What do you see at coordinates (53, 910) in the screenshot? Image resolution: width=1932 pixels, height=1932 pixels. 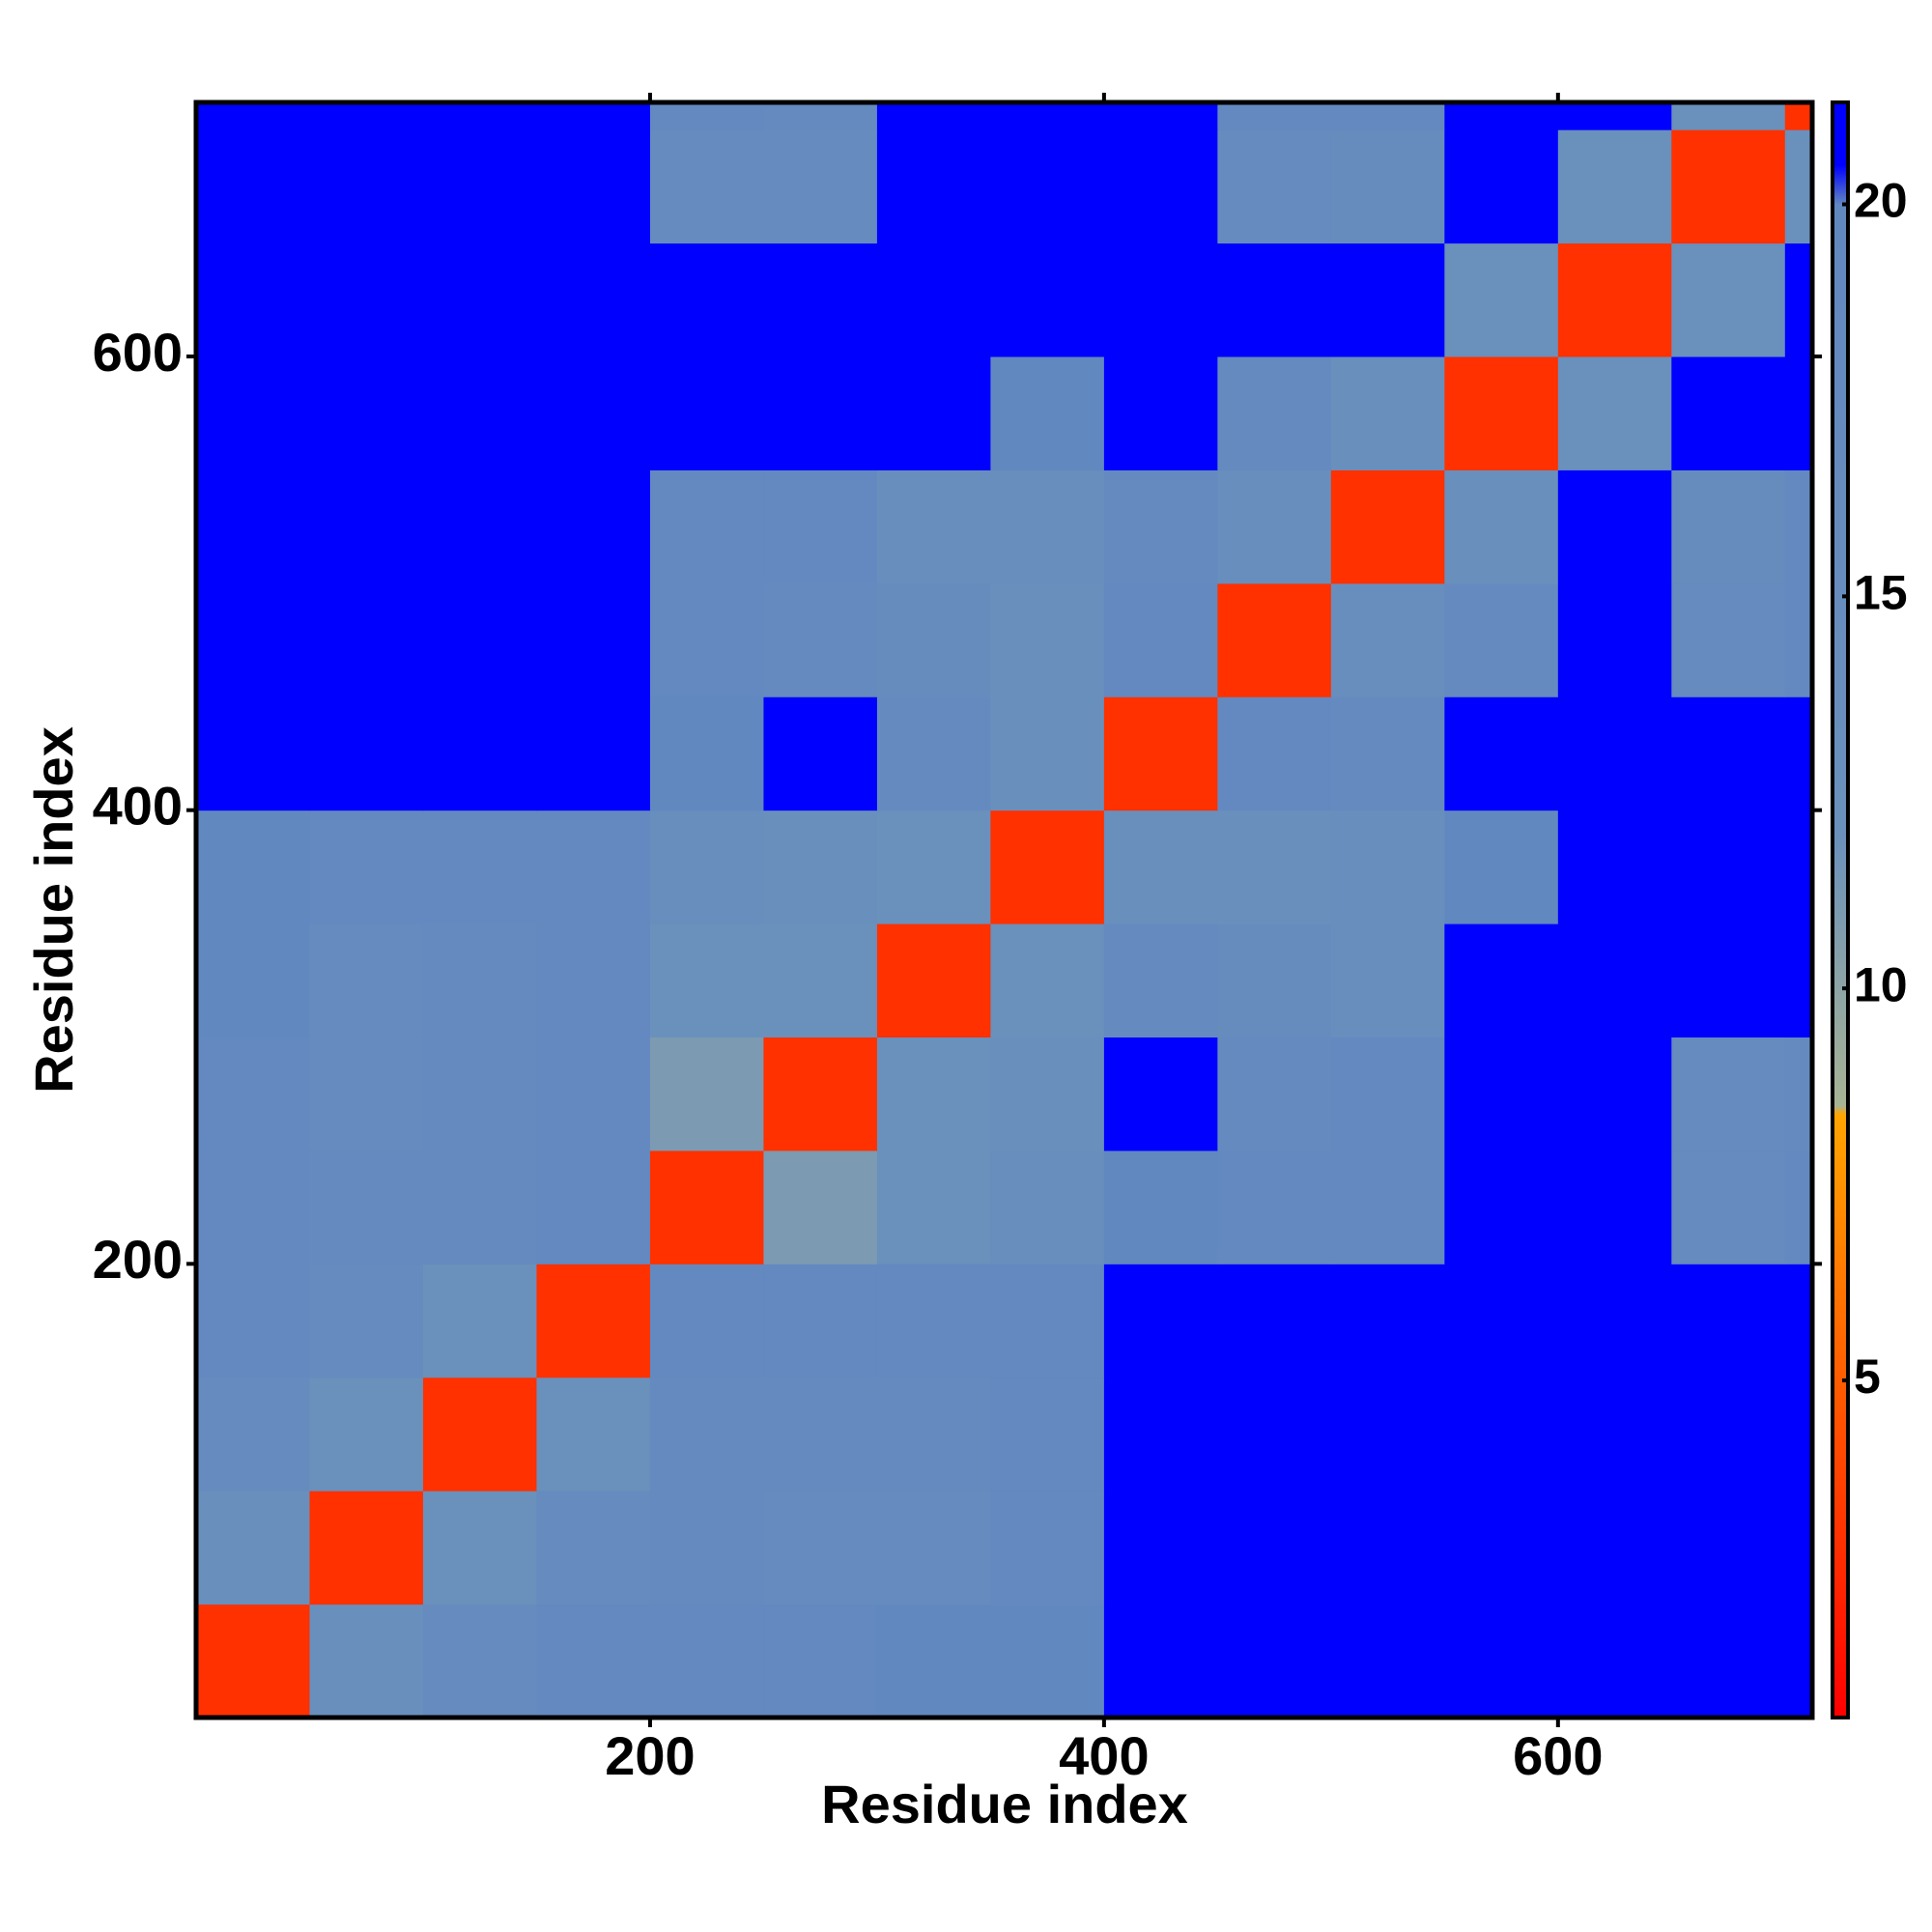 I see `y-axis-title: Residue index` at bounding box center [53, 910].